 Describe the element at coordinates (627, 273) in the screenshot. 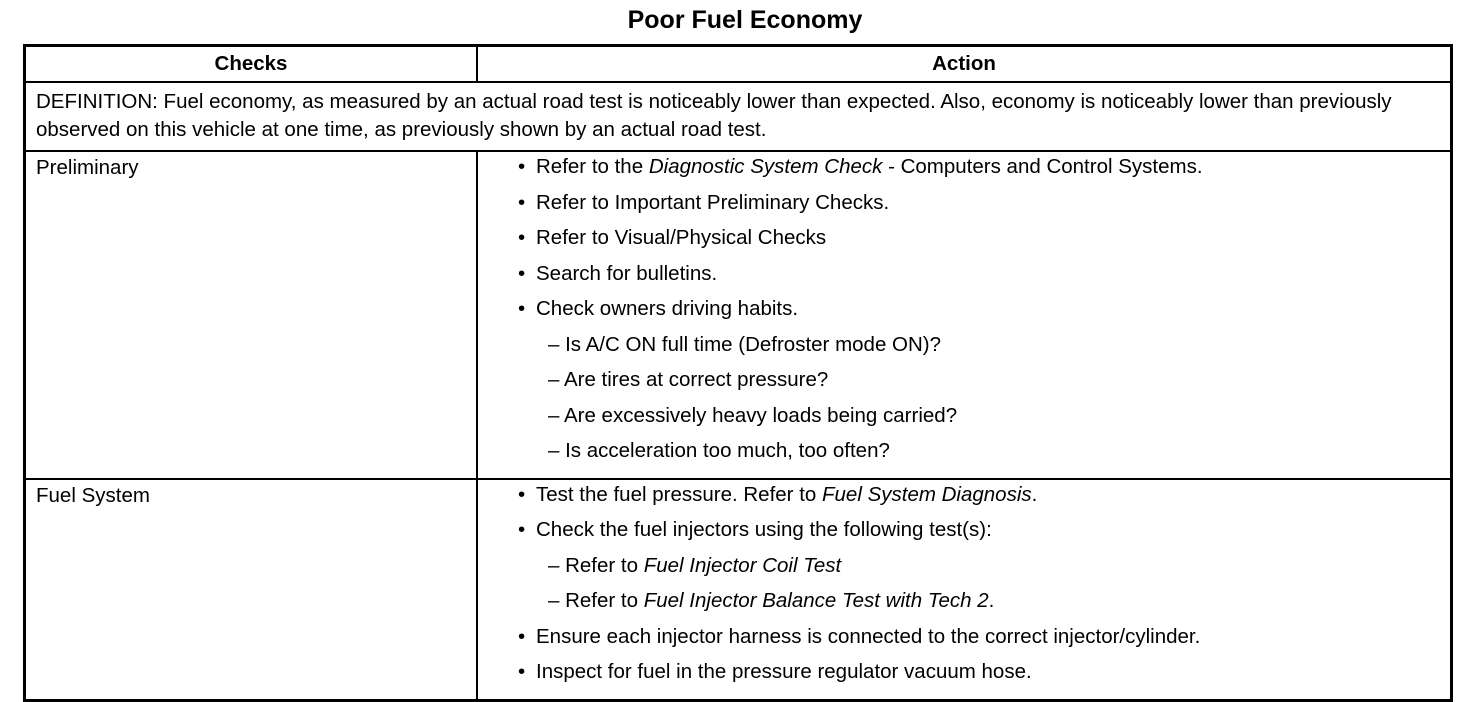

I see `action-text: Search for bulletins.` at that location.